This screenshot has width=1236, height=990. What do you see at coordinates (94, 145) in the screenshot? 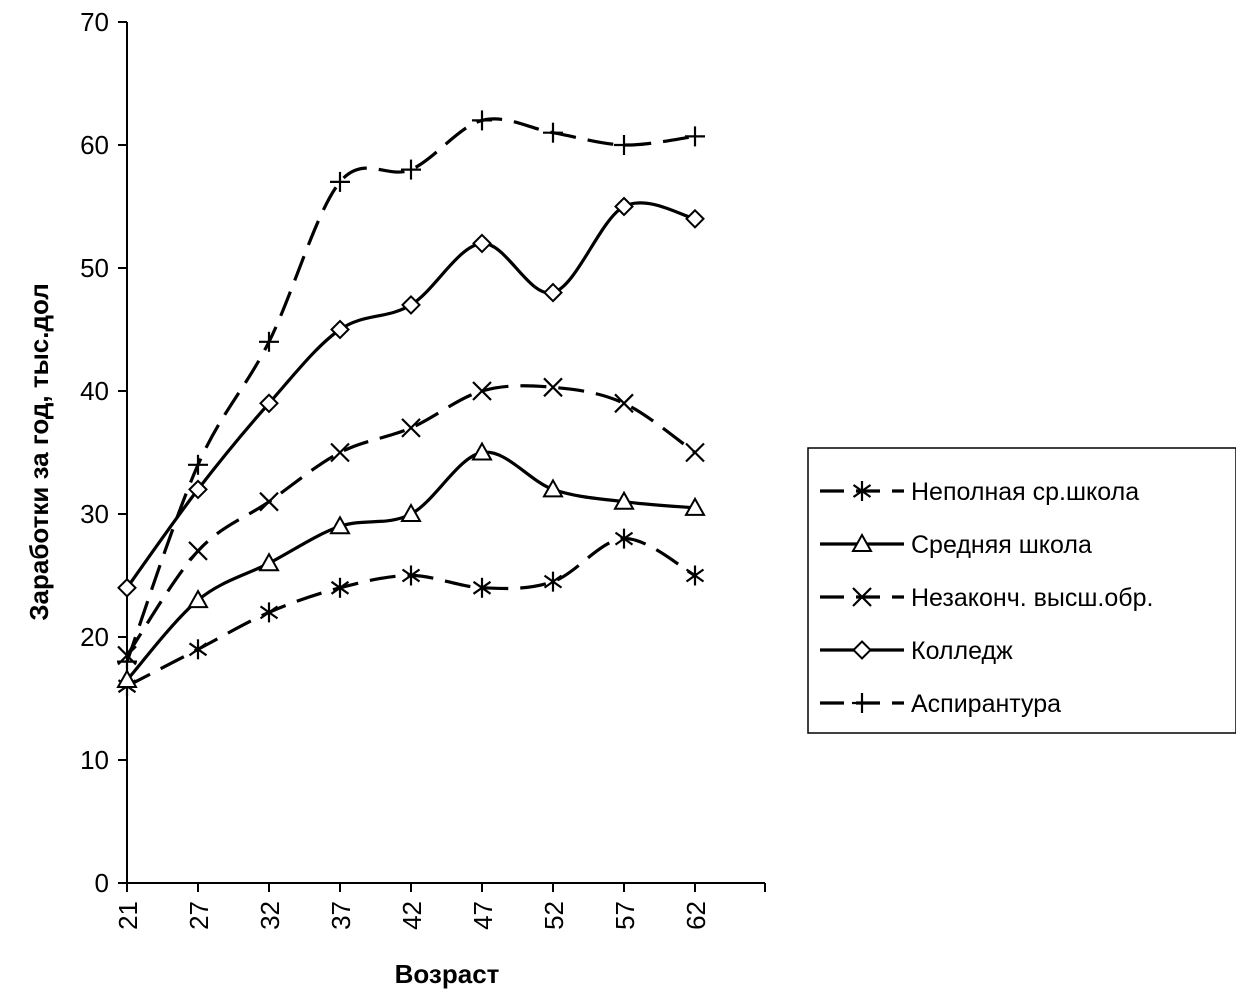
I see `y-tick-label: 60` at bounding box center [94, 145].